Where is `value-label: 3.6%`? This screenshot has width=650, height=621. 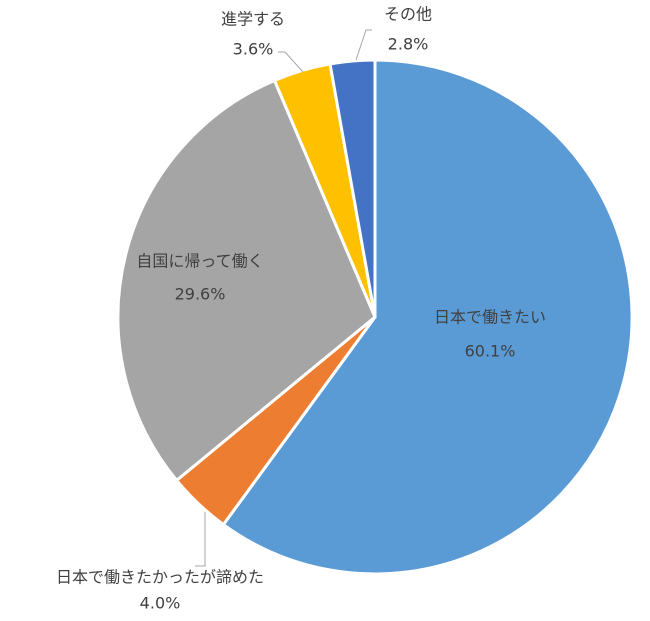 value-label: 3.6% is located at coordinates (253, 49).